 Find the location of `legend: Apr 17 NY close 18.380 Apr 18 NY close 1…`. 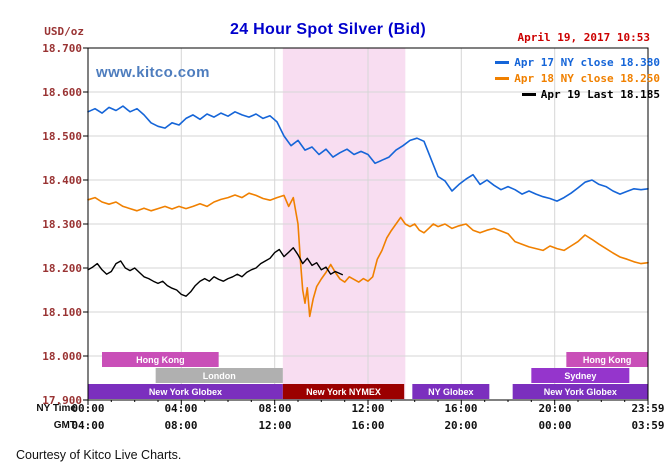

legend: Apr 17 NY close 18.380 Apr 18 NY close 1… is located at coordinates (577, 78).